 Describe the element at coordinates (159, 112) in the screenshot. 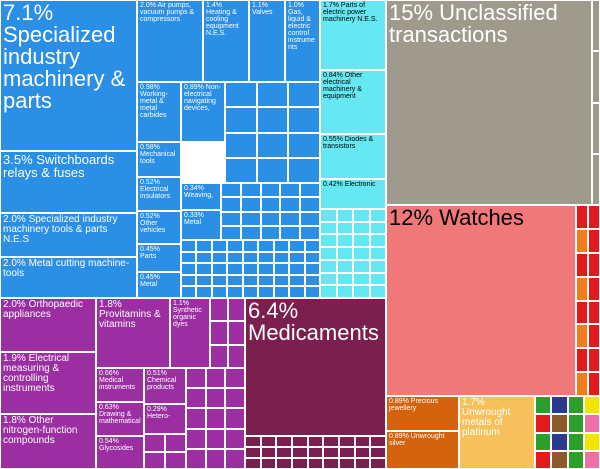

I see `treemap-cell-metal-carbides: 0.98% Working-metal & metal carbides` at that location.